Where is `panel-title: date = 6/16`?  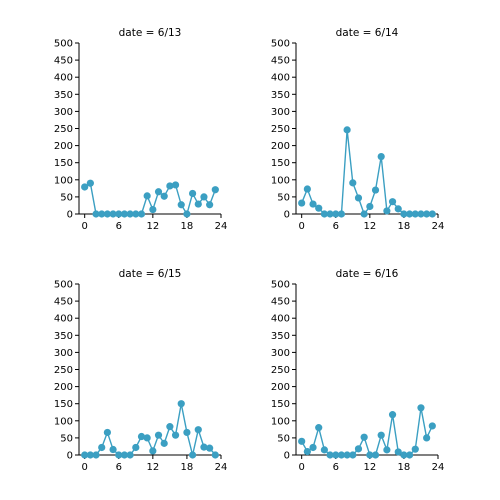 panel-title: date = 6/16 is located at coordinates (367, 274).